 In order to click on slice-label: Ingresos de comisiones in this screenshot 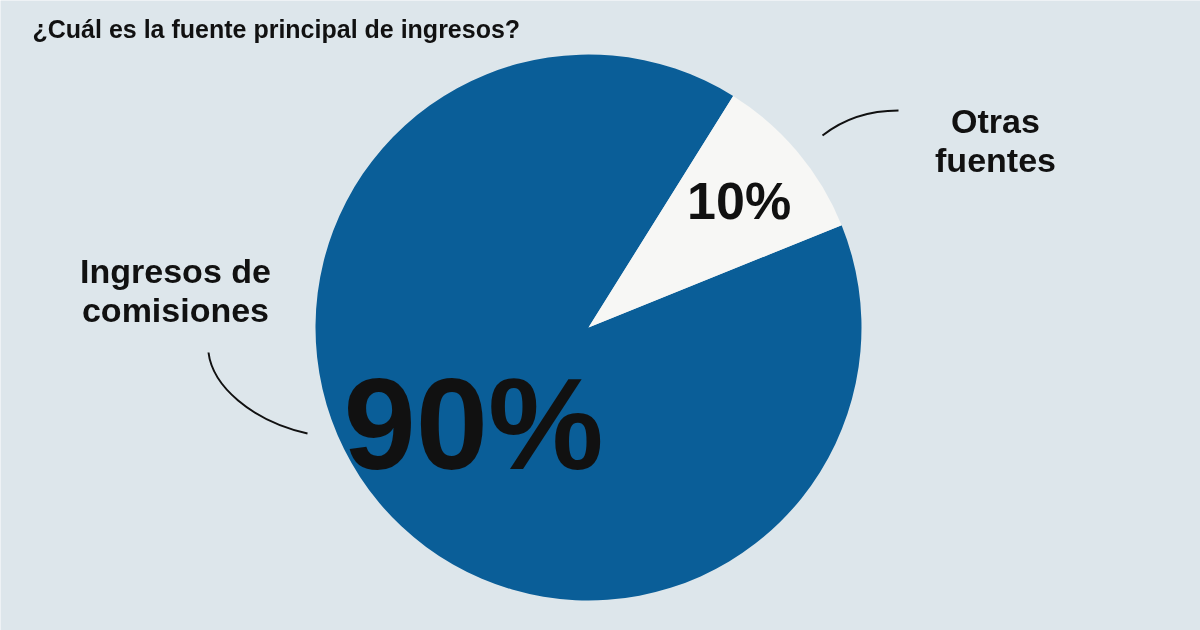, I will do `click(175, 290)`.